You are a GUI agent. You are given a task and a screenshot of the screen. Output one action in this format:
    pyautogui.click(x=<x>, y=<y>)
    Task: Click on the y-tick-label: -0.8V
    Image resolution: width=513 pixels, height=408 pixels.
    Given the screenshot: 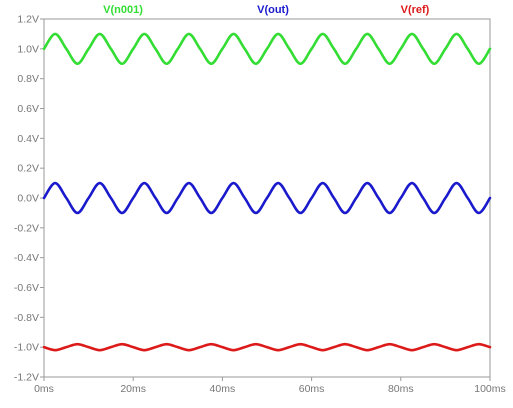 What is the action you would take?
    pyautogui.click(x=26, y=318)
    